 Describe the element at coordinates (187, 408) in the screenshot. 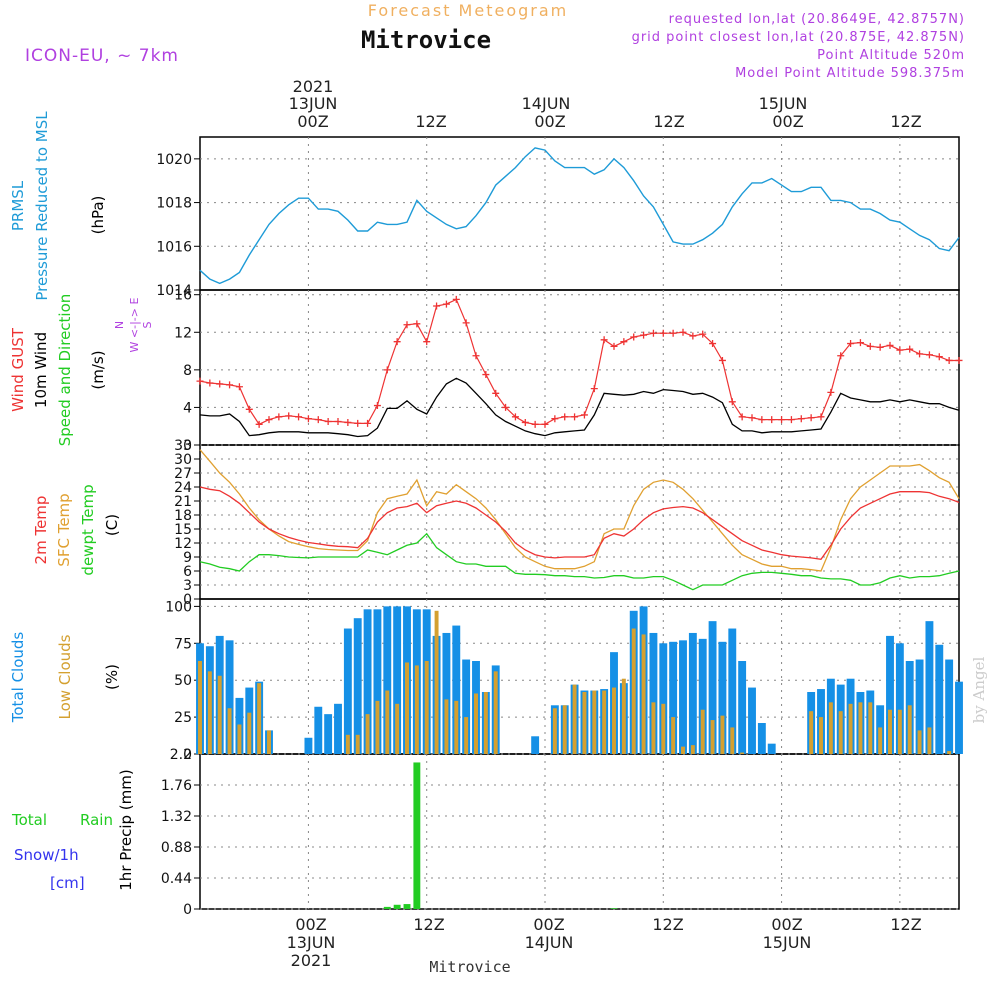

I see `wind-ytick-label-1: 4` at that location.